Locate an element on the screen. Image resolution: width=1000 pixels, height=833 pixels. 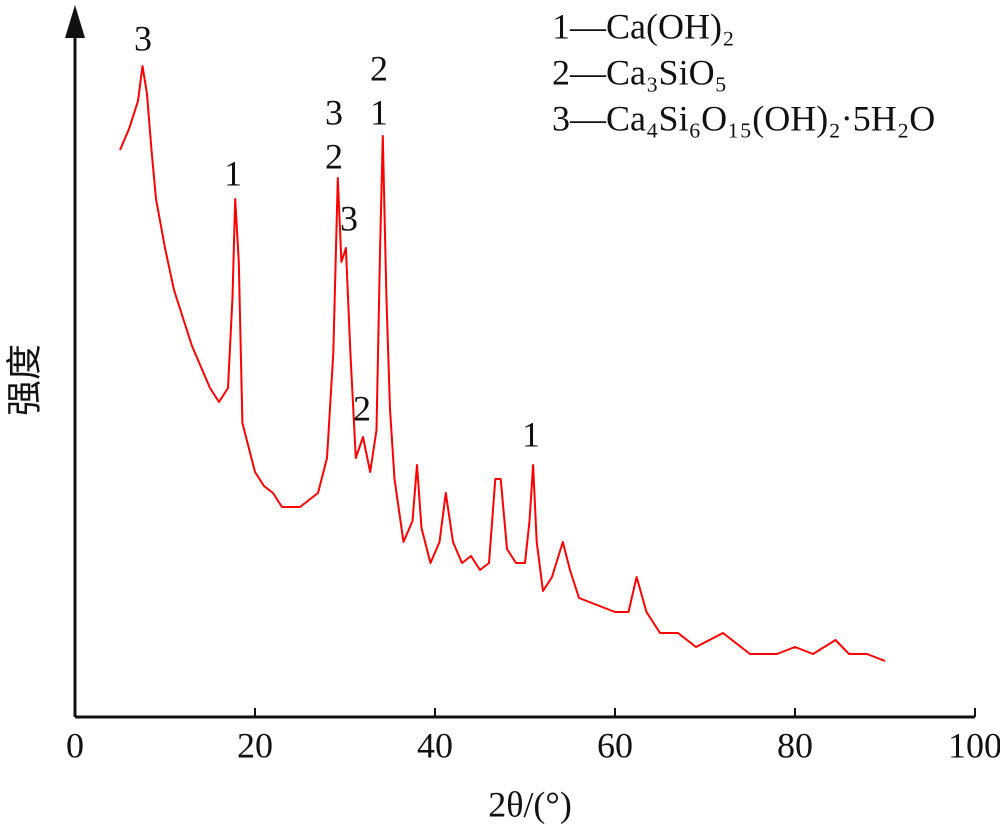
x-tick-label: 100 is located at coordinates (974, 745).